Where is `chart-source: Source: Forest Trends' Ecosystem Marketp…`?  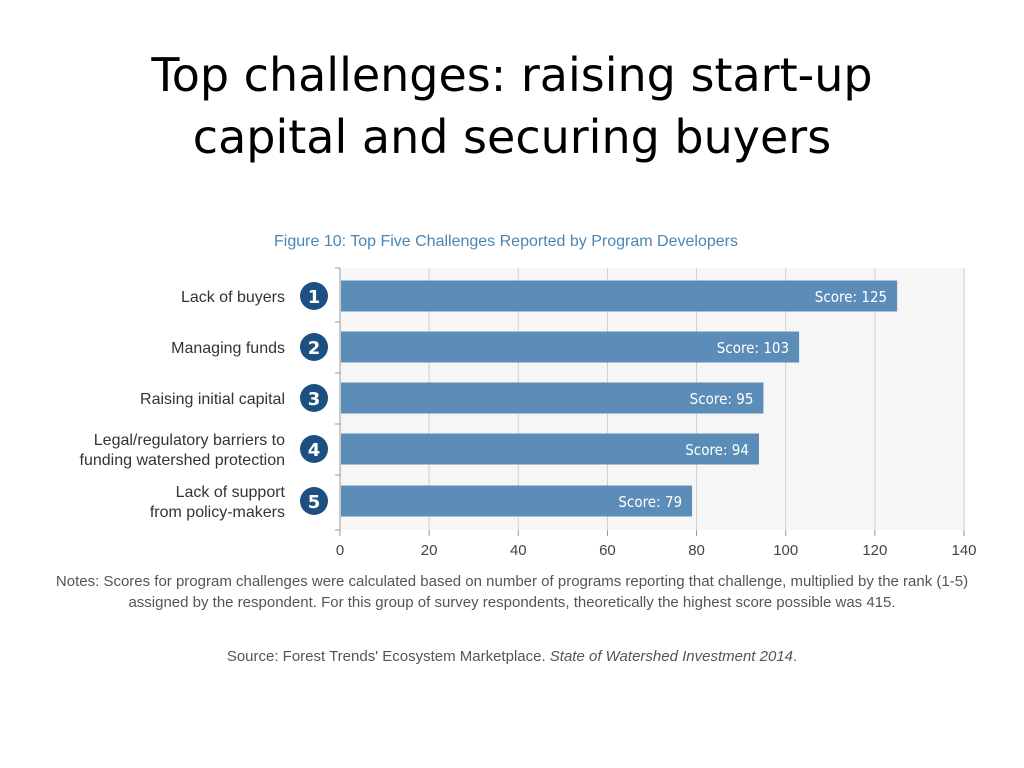 chart-source: Source: Forest Trends' Ecosystem Marketp… is located at coordinates (512, 657).